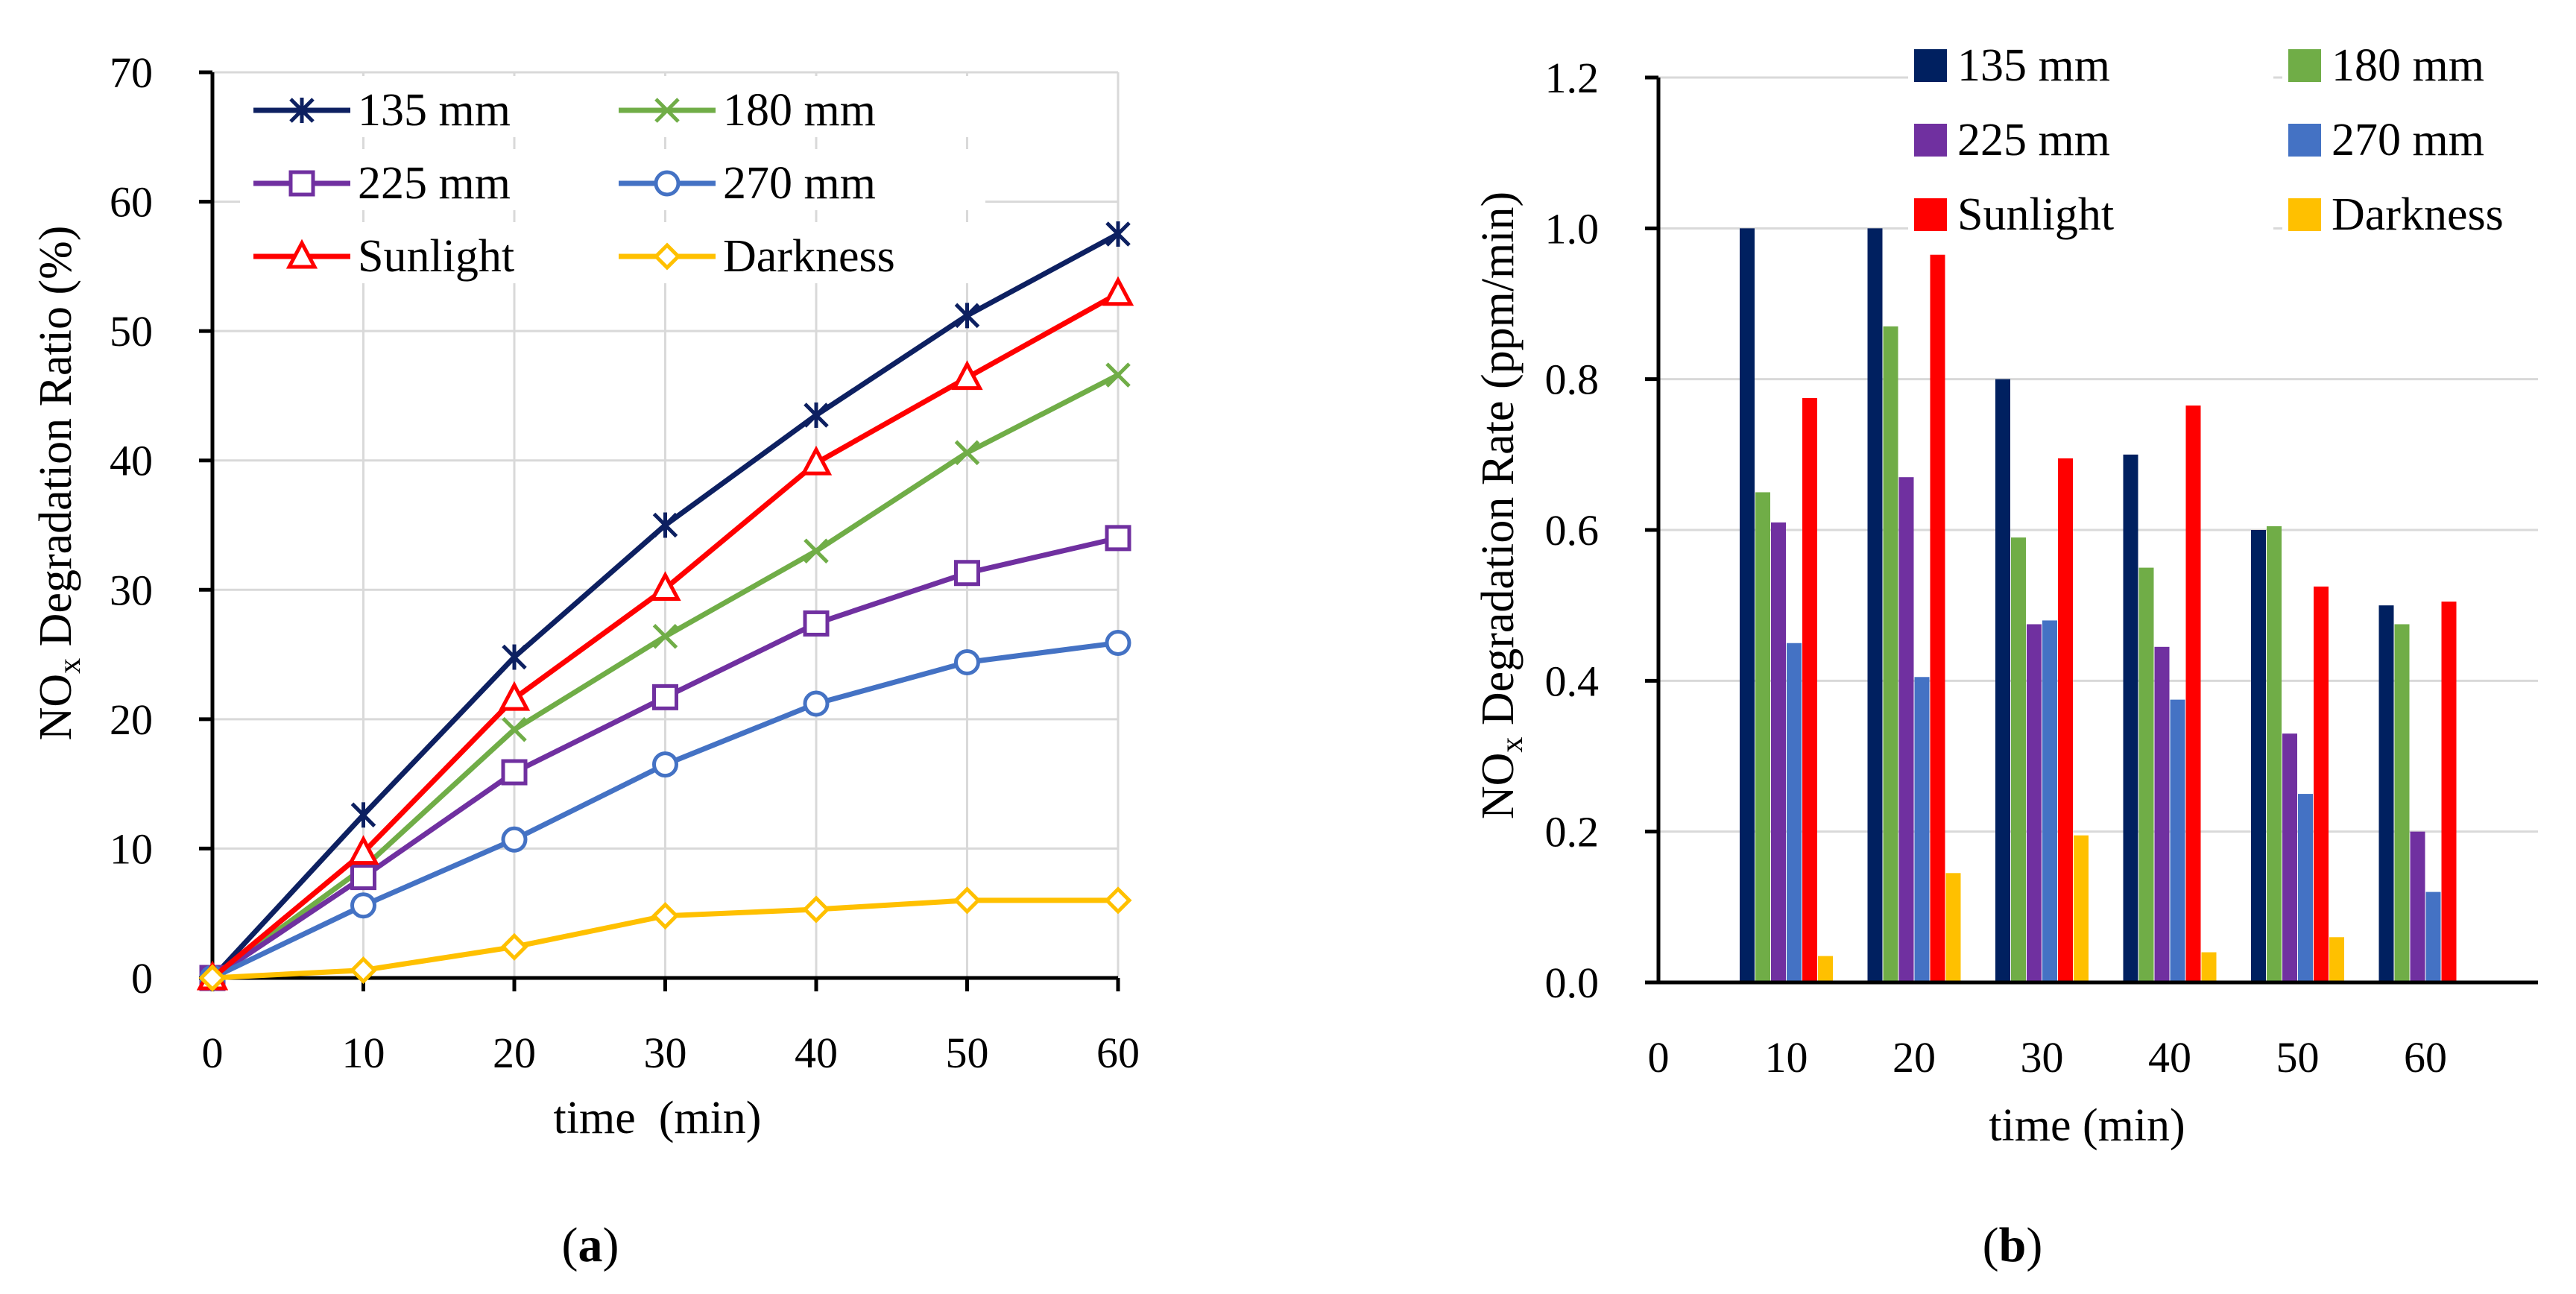  Describe the element at coordinates (2304, 65) in the screenshot. I see `legend-swatch-180-mm` at that location.